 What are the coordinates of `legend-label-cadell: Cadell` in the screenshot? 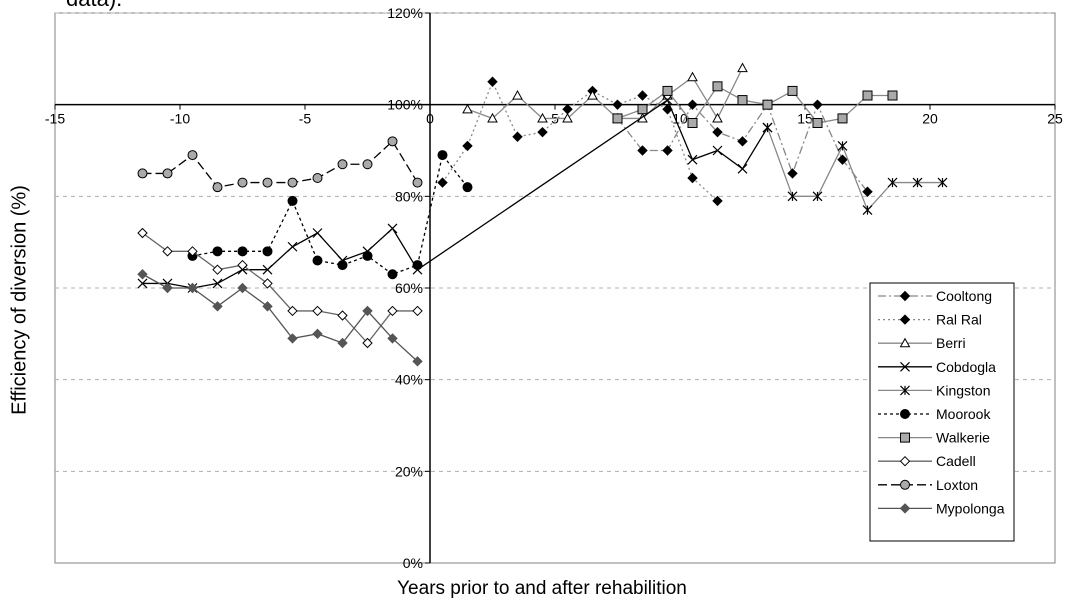 It's located at (956, 461).